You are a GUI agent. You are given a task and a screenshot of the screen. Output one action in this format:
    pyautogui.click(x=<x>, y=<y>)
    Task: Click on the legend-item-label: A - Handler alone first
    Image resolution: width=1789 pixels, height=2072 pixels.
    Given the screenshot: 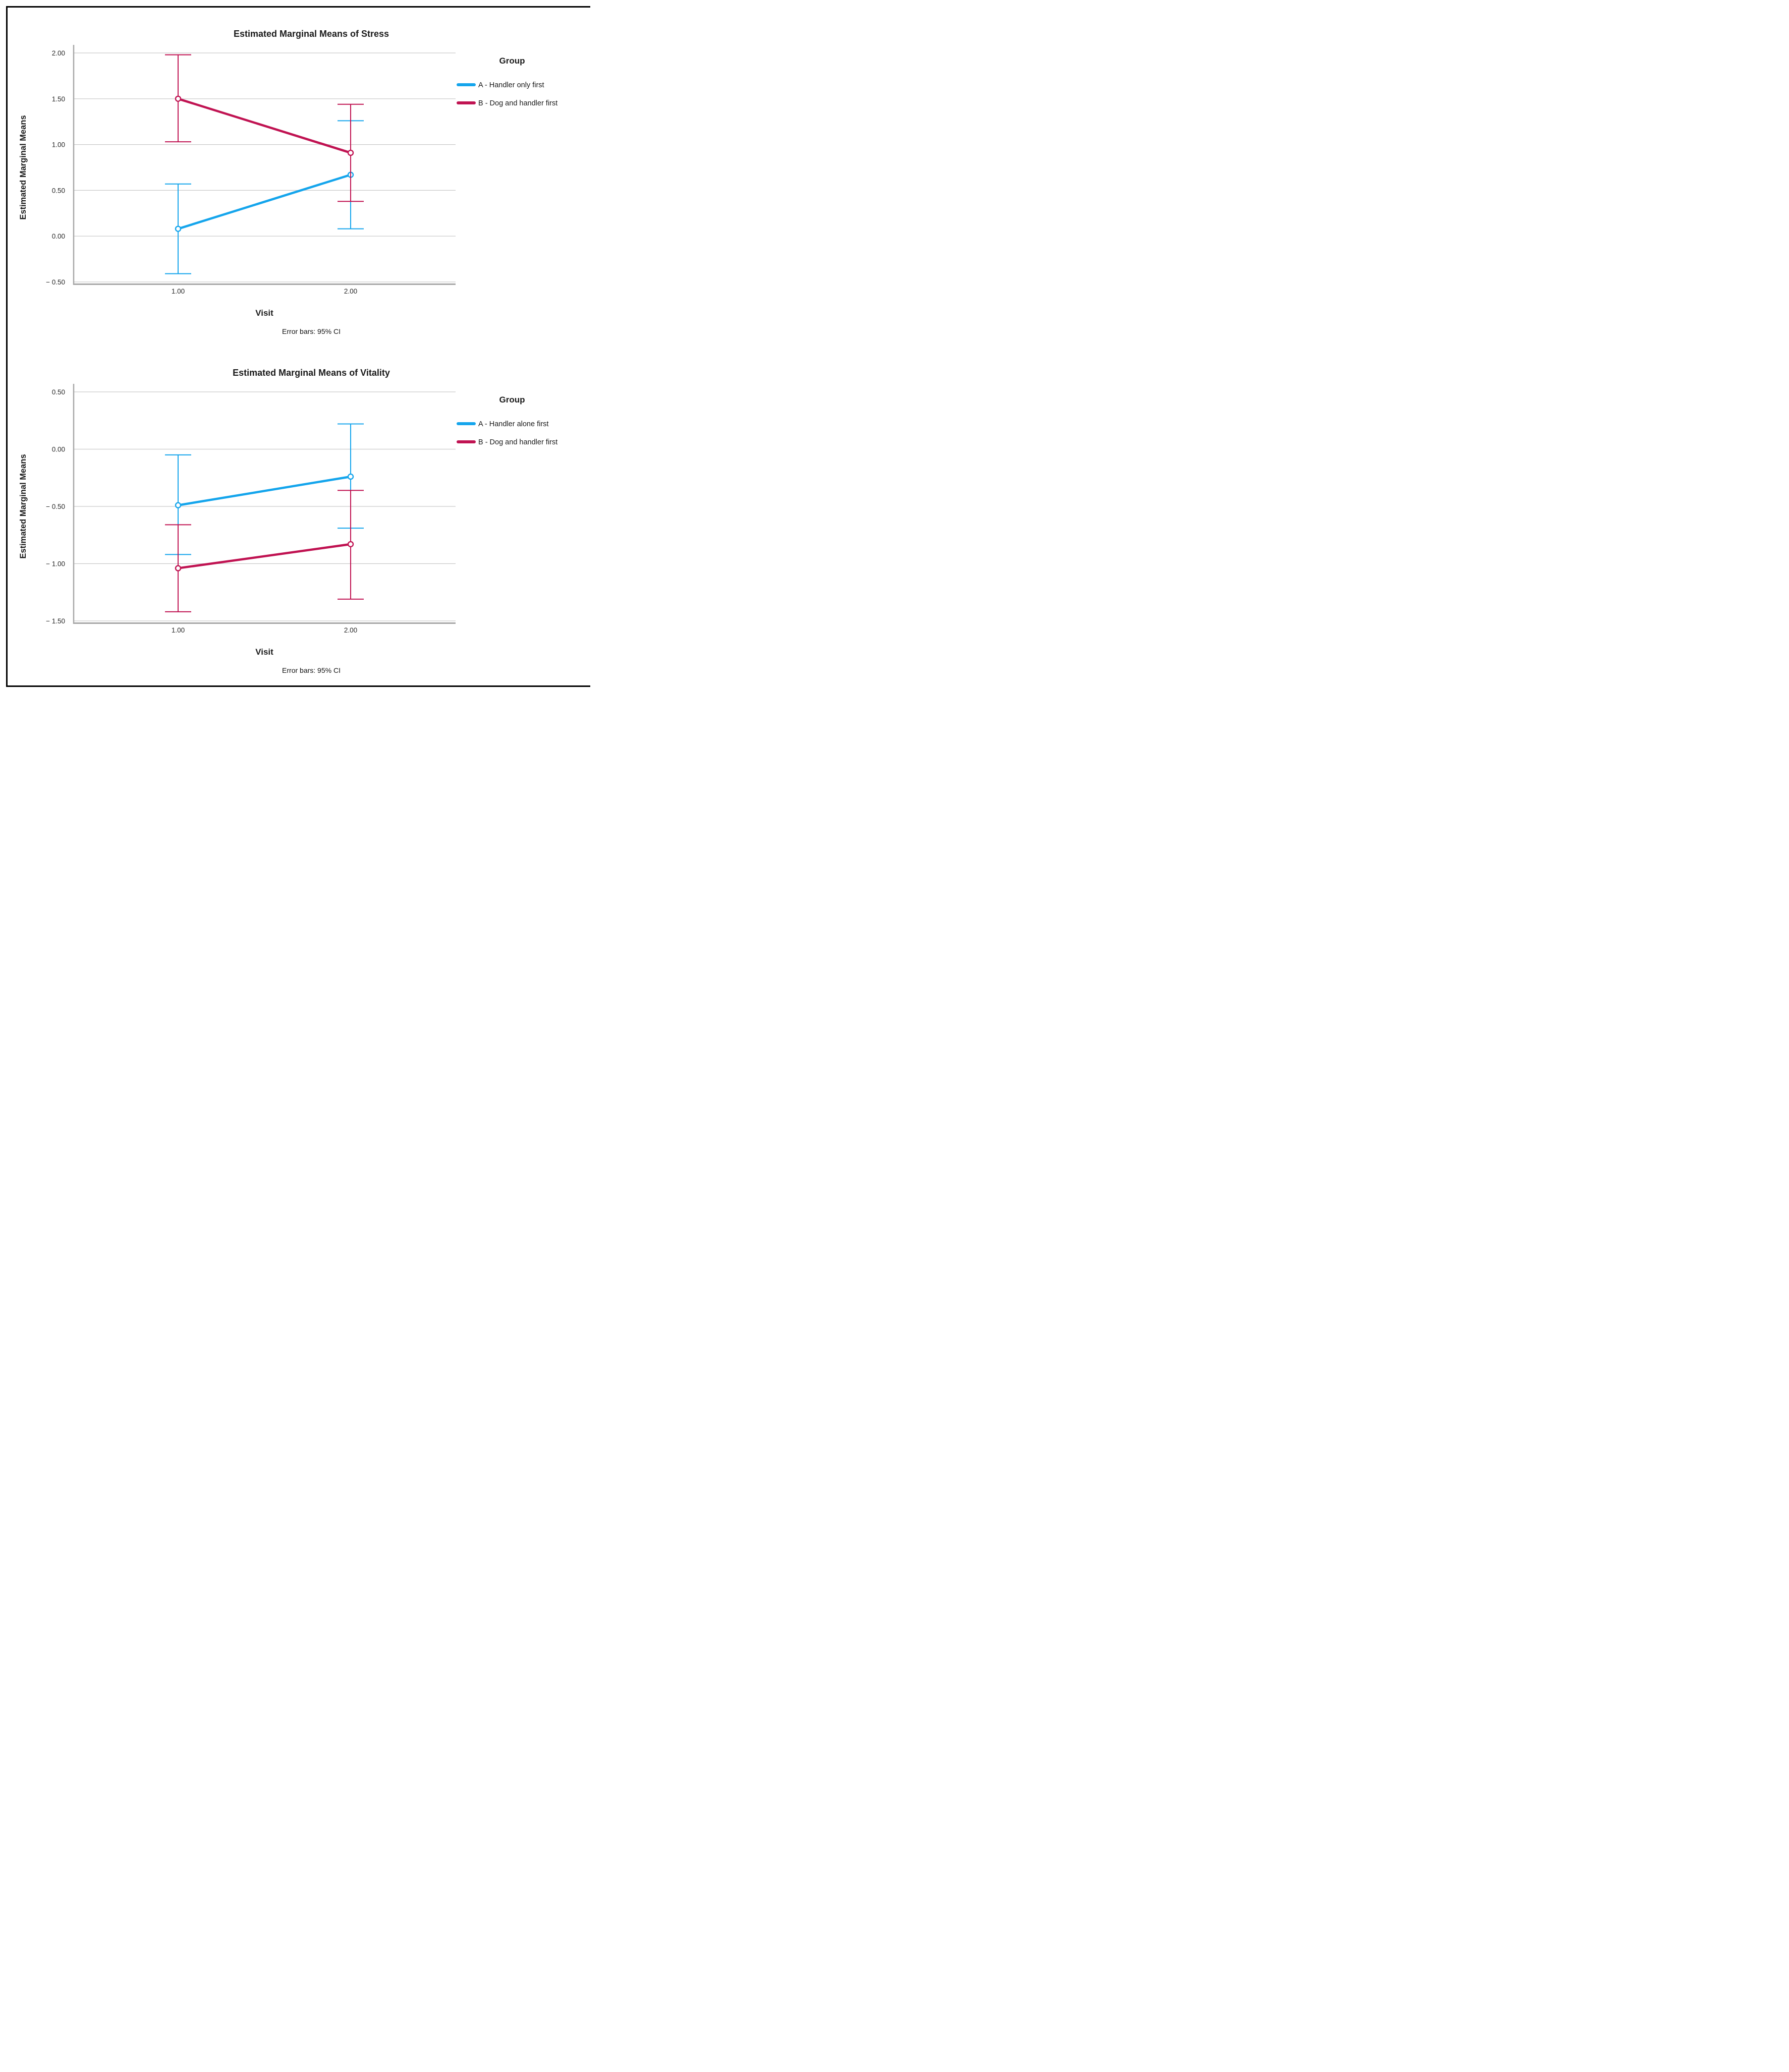 What is the action you would take?
    pyautogui.click(x=513, y=424)
    